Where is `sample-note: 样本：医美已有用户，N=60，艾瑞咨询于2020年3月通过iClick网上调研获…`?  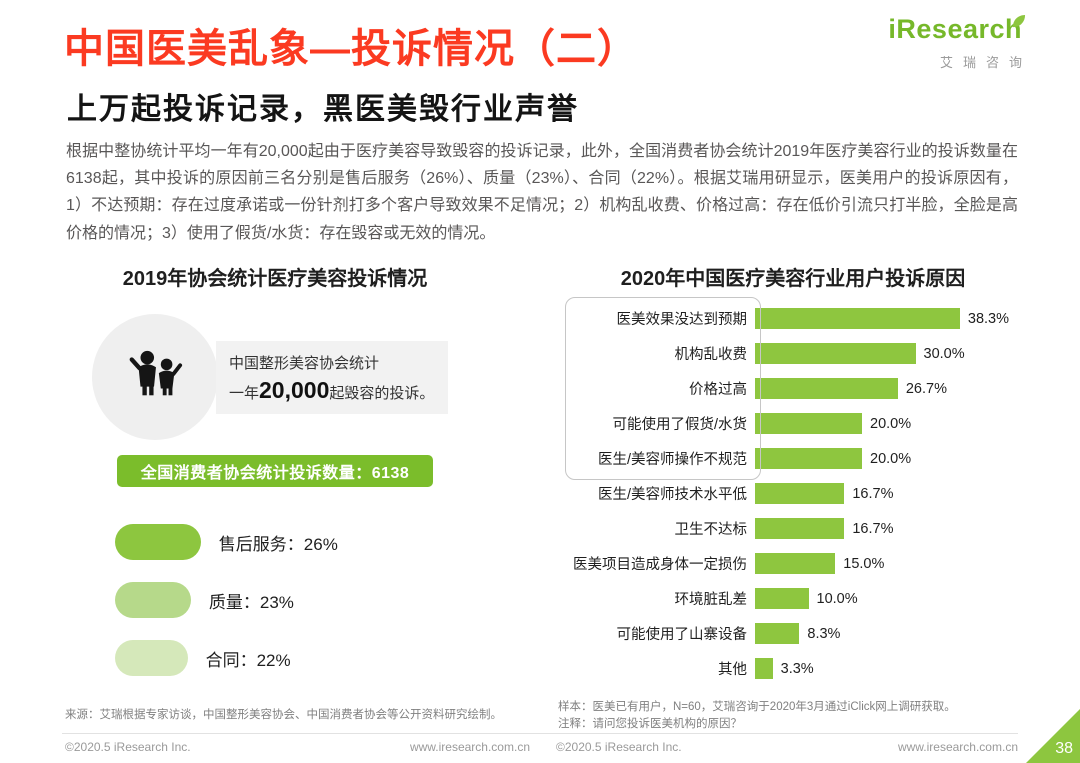 sample-note: 样本：医美已有用户，N=60，艾瑞咨询于2020年3月通过iClick网上调研获… is located at coordinates (757, 707).